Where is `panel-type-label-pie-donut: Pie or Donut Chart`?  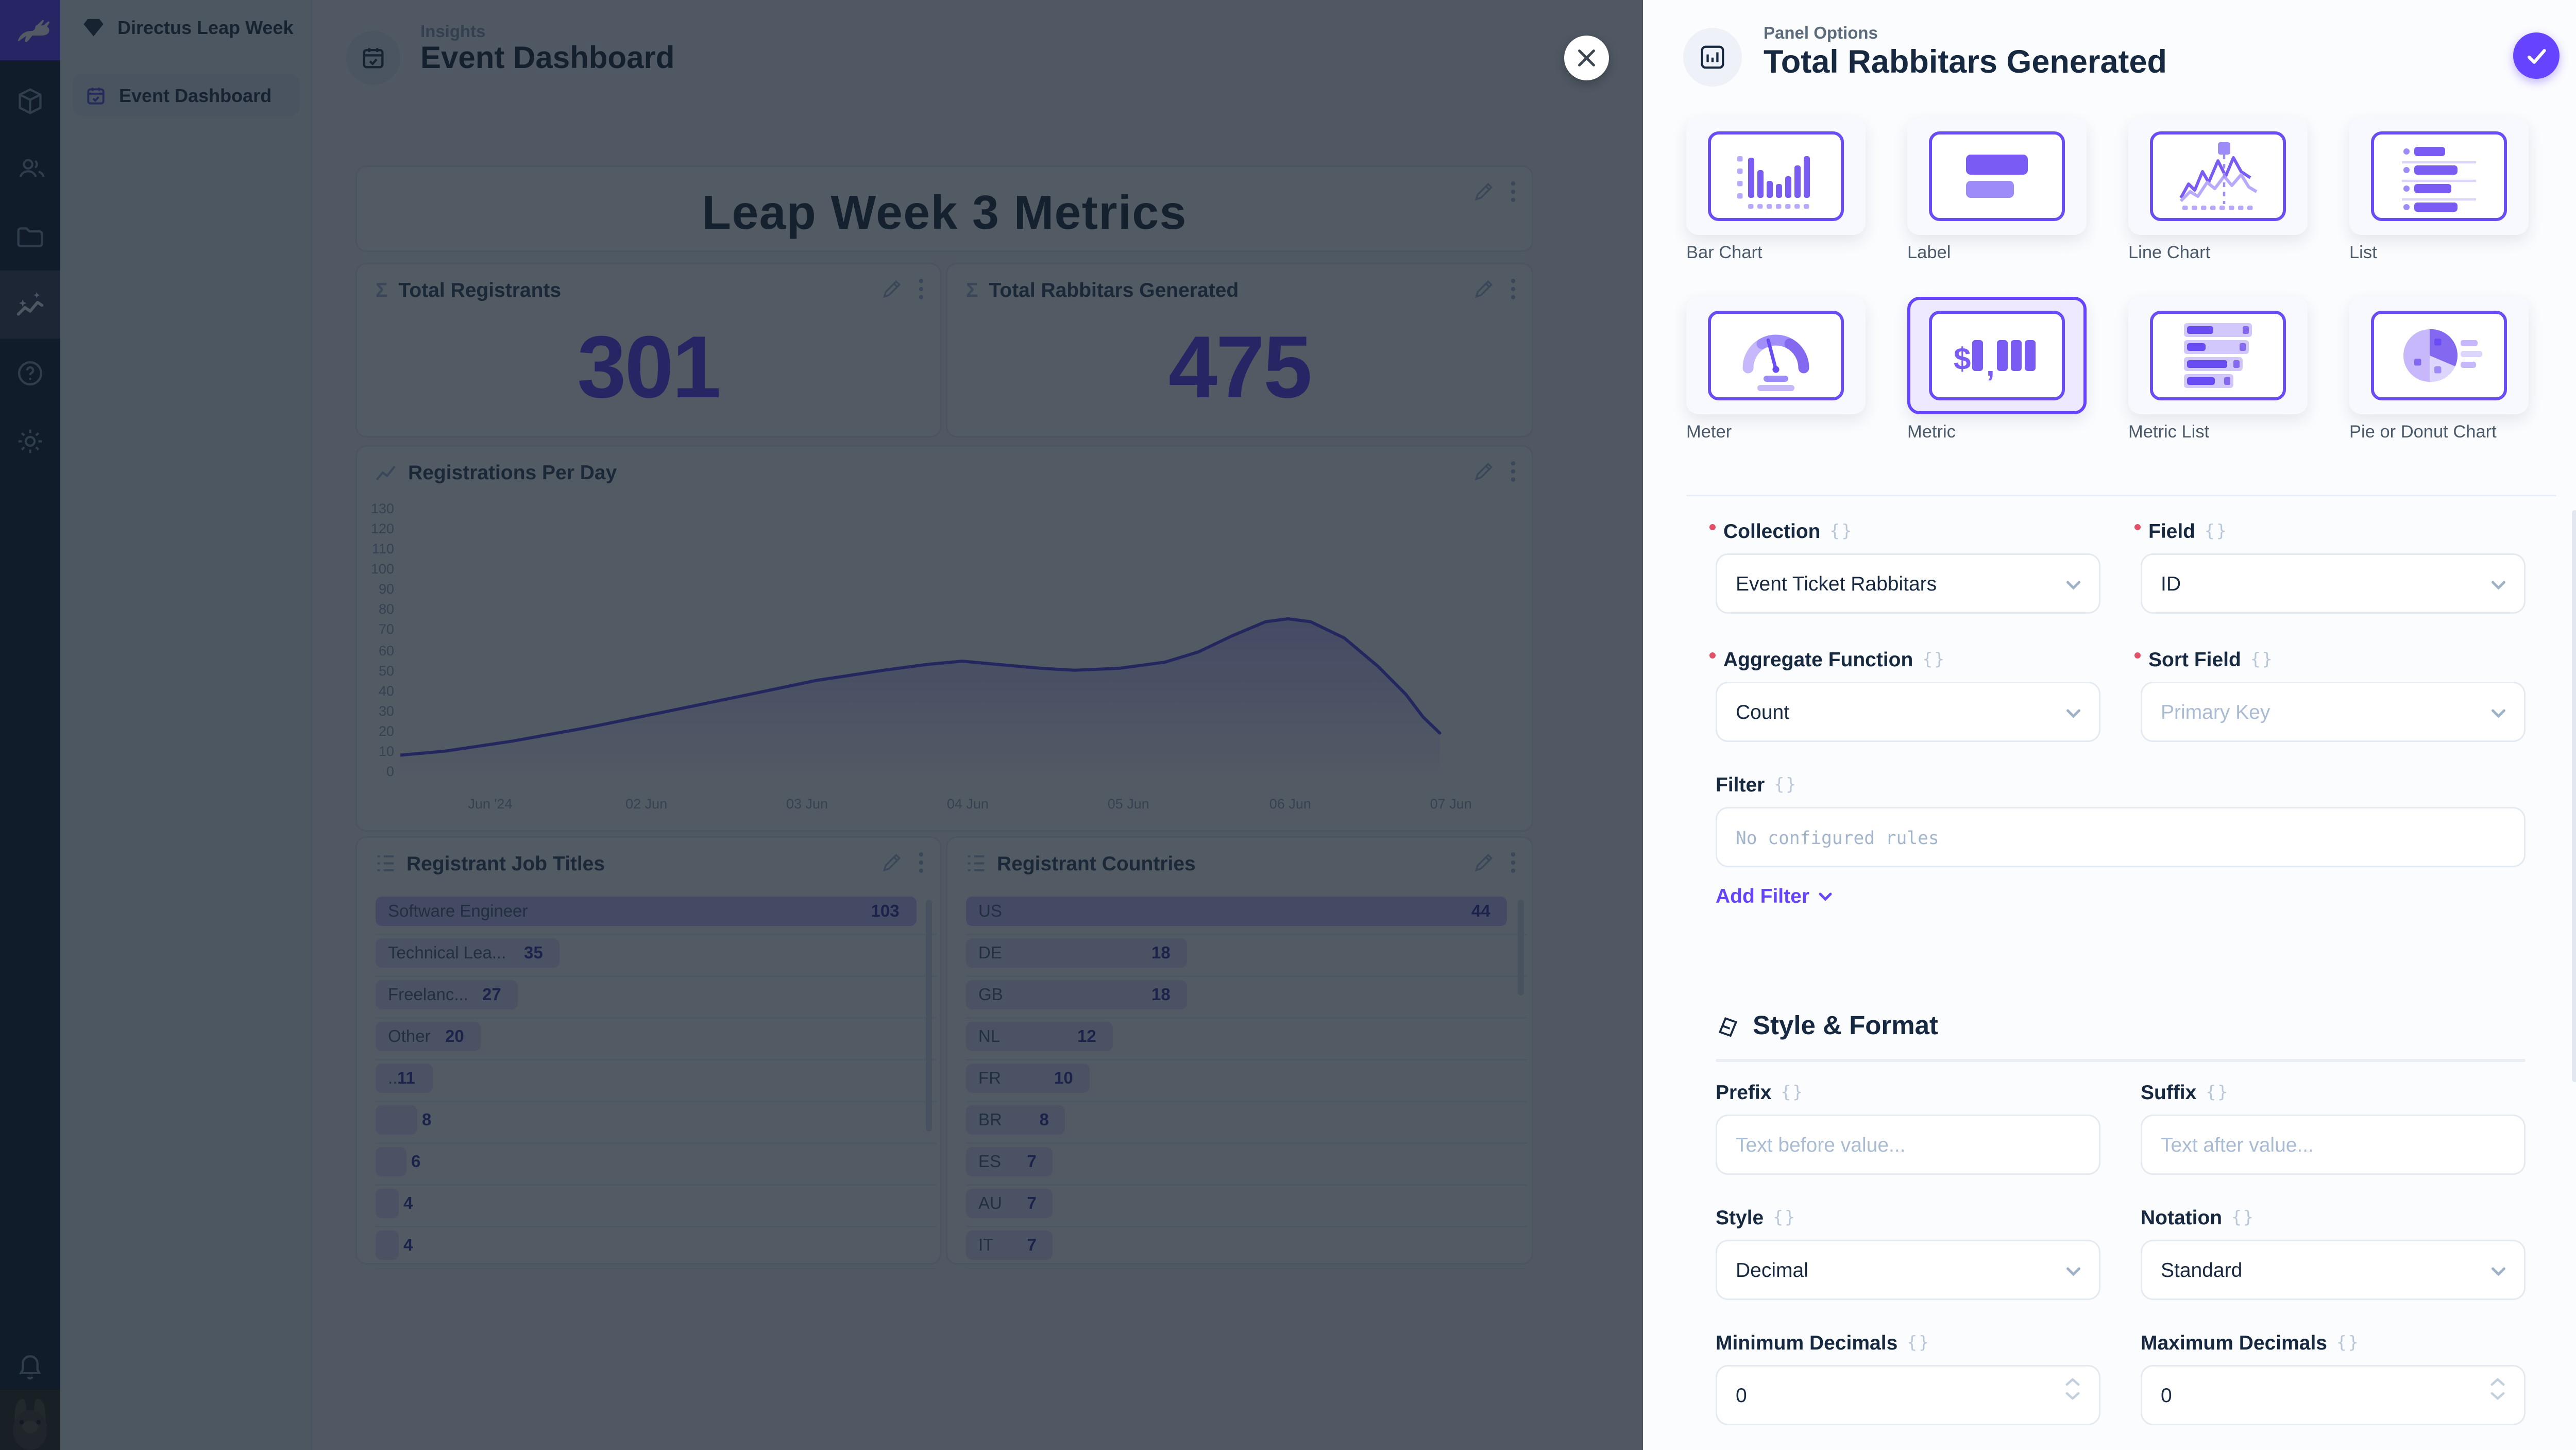 panel-type-label-pie-donut: Pie or Donut Chart is located at coordinates (2423, 433).